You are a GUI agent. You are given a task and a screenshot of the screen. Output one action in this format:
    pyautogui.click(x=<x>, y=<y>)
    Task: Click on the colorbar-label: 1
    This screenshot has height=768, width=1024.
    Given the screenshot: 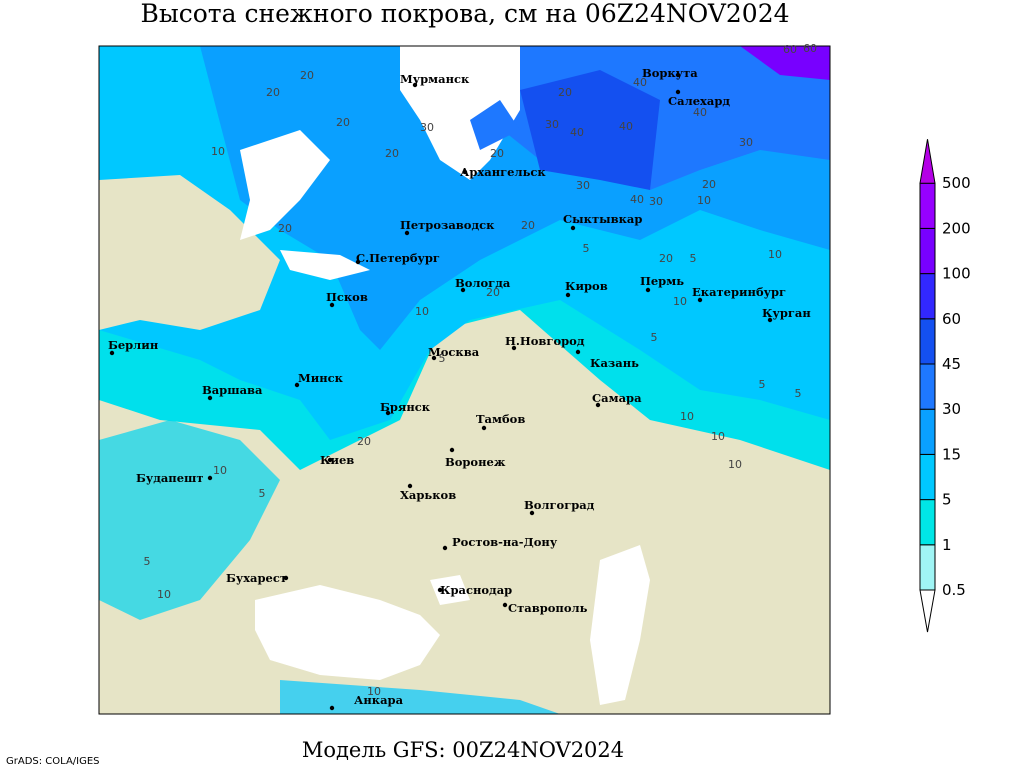 What is the action you would take?
    pyautogui.click(x=947, y=545)
    